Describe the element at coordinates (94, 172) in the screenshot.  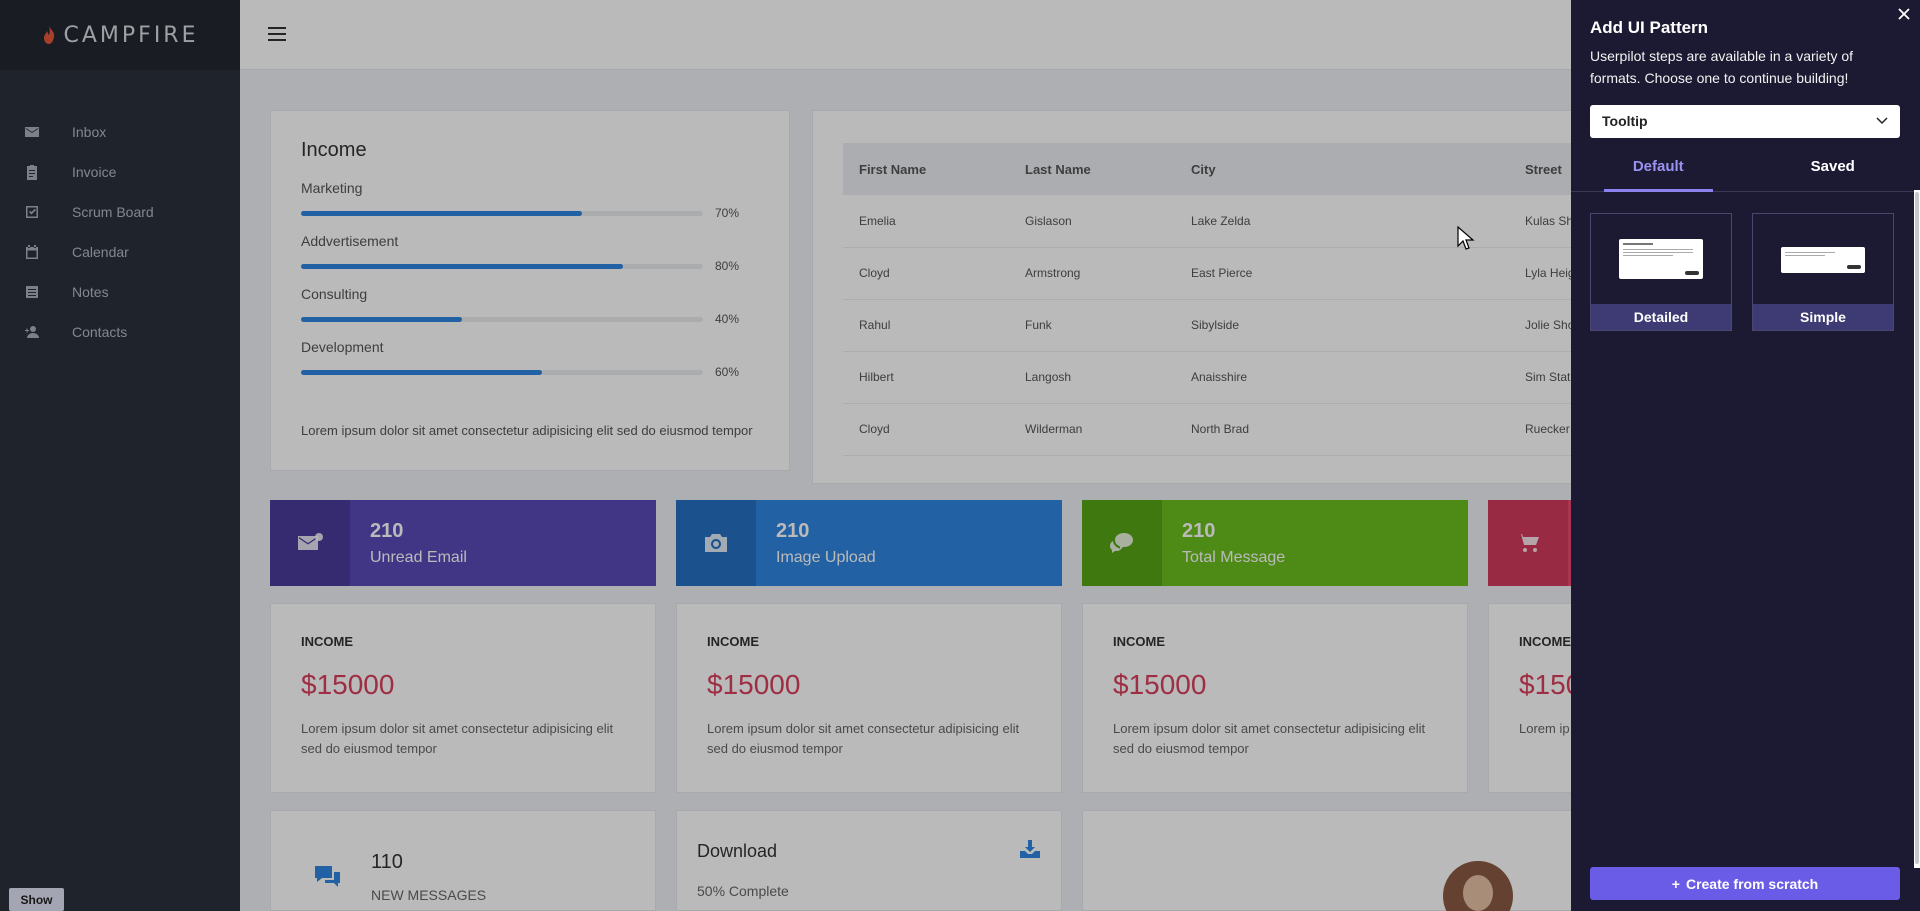
I see `sidebar-item-label: Invoice` at that location.